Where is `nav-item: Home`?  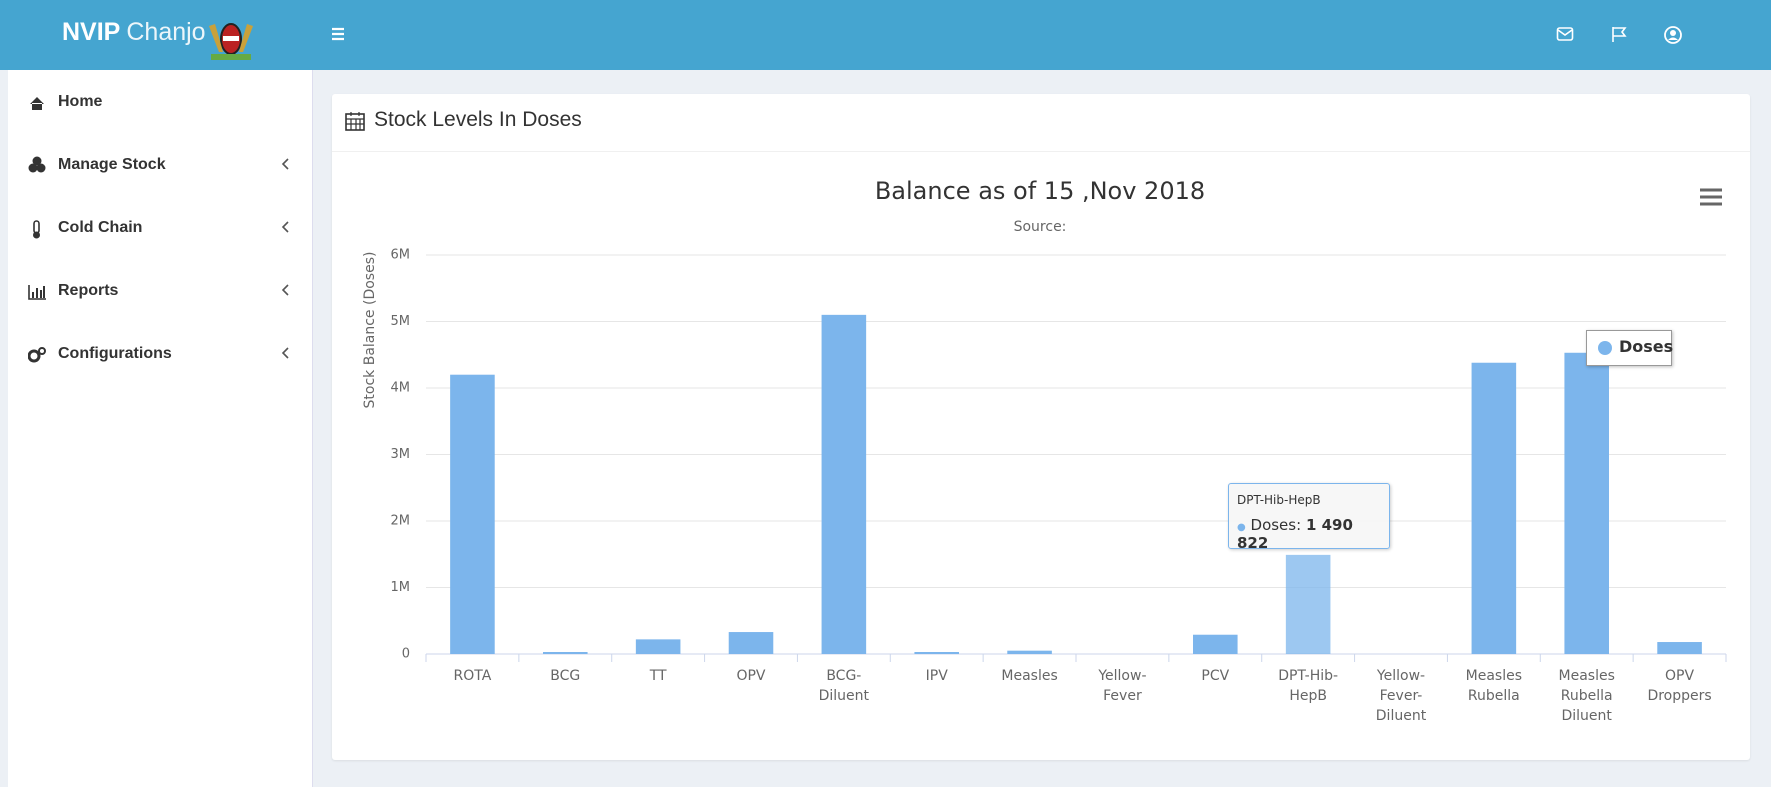 nav-item: Home is located at coordinates (80, 101).